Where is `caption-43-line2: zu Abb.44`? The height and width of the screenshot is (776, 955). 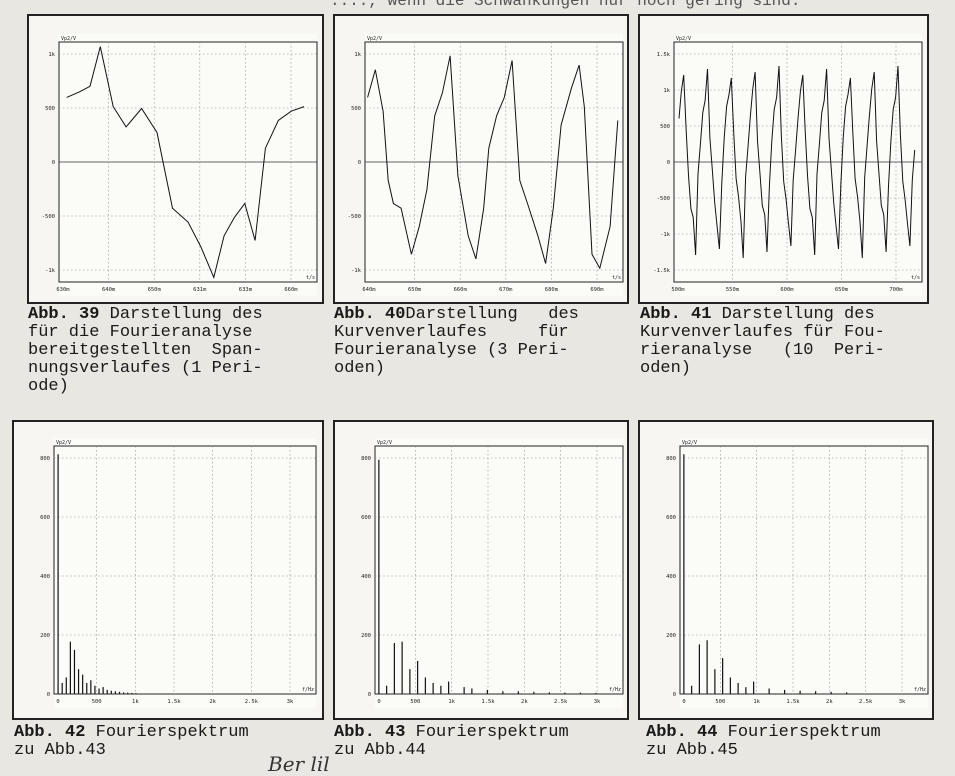 caption-43-line2: zu Abb.44 is located at coordinates (380, 750).